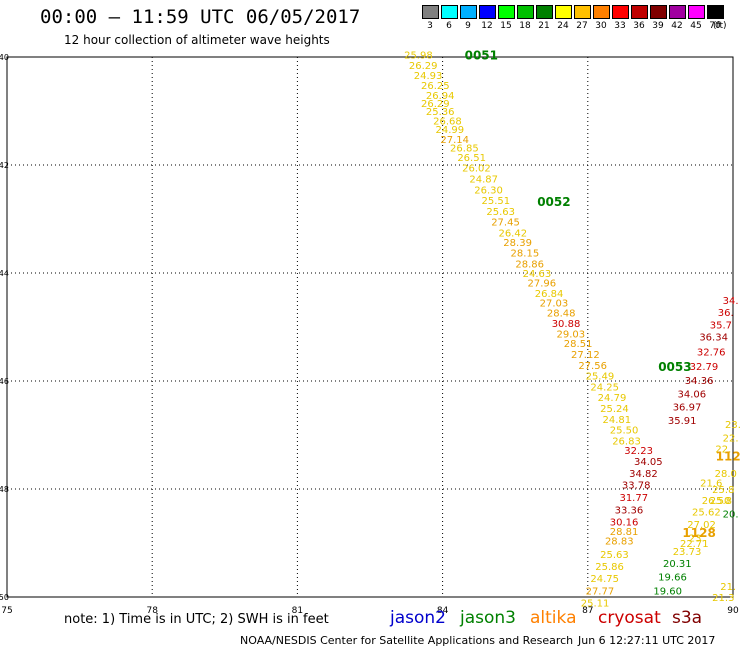 Image resolution: width=740 pixels, height=650 pixels. Describe the element at coordinates (731, 514) in the screenshot. I see `swh-value: 20.` at that location.